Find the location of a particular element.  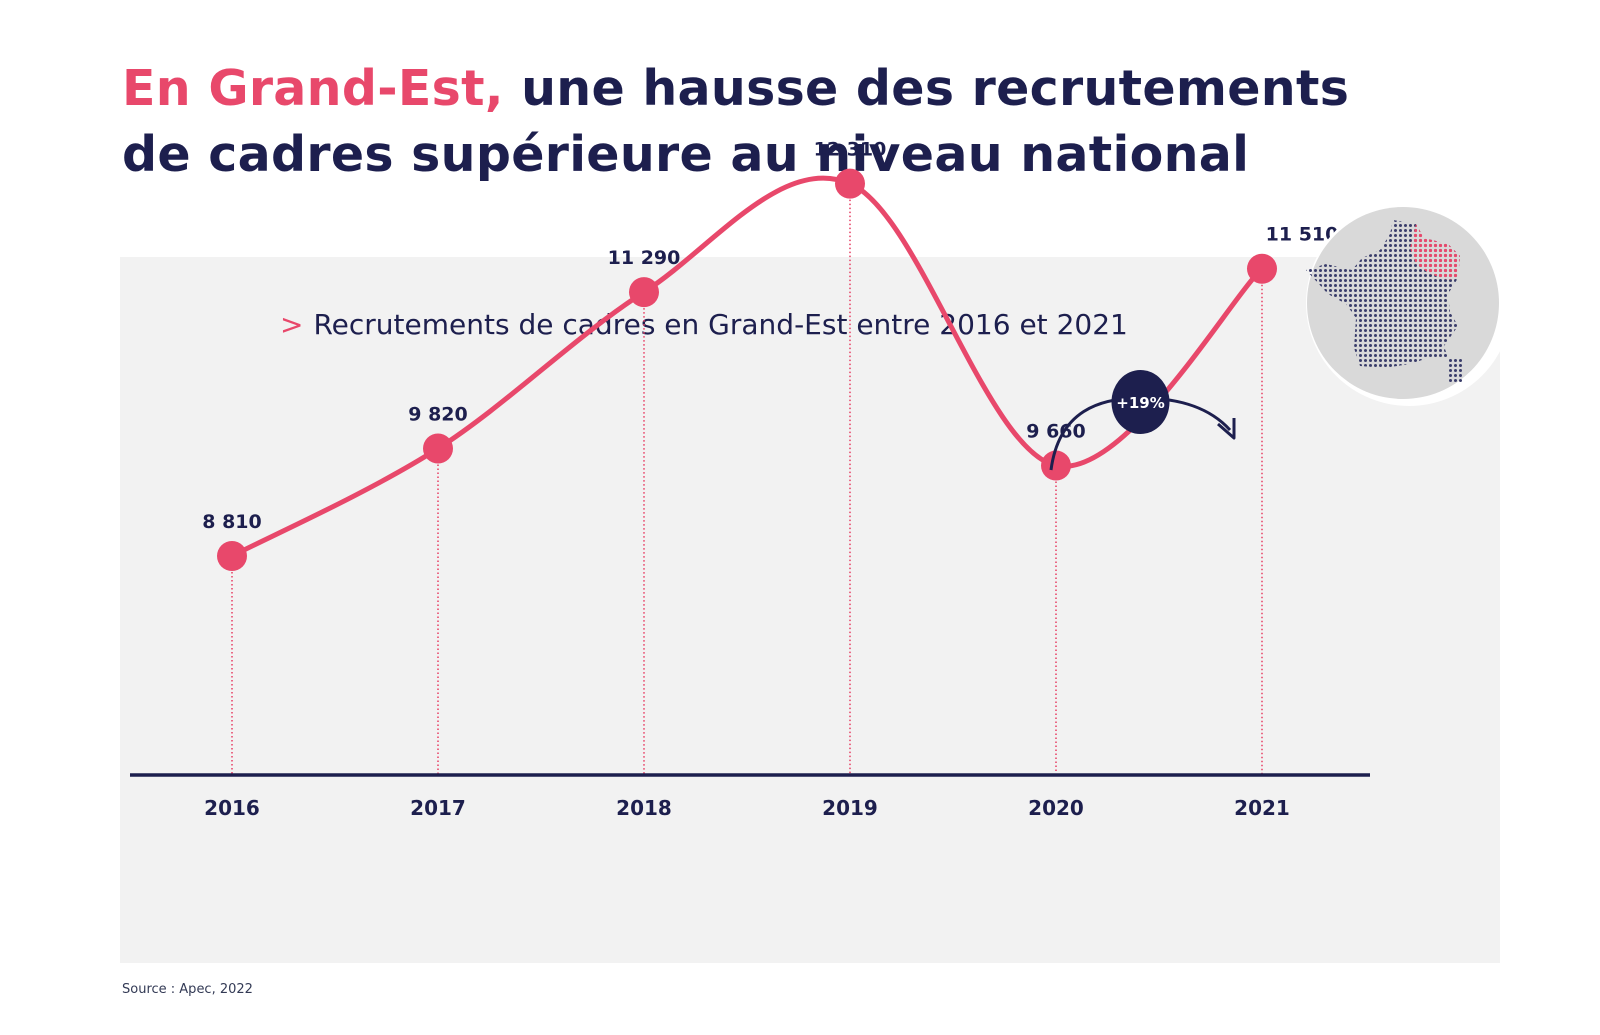

source-note: Source : Apec, 2022 is located at coordinates (187, 989).